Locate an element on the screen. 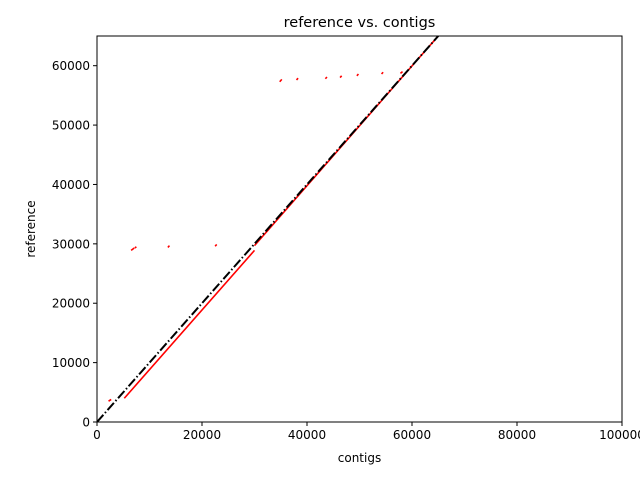  y-axis-label: reference is located at coordinates (31, 228).